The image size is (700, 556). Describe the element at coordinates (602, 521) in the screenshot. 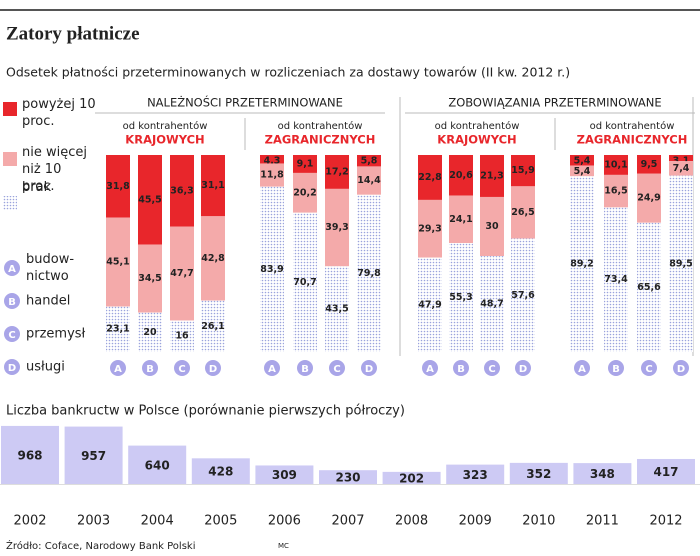

I see `x-tick-label: 2011` at that location.